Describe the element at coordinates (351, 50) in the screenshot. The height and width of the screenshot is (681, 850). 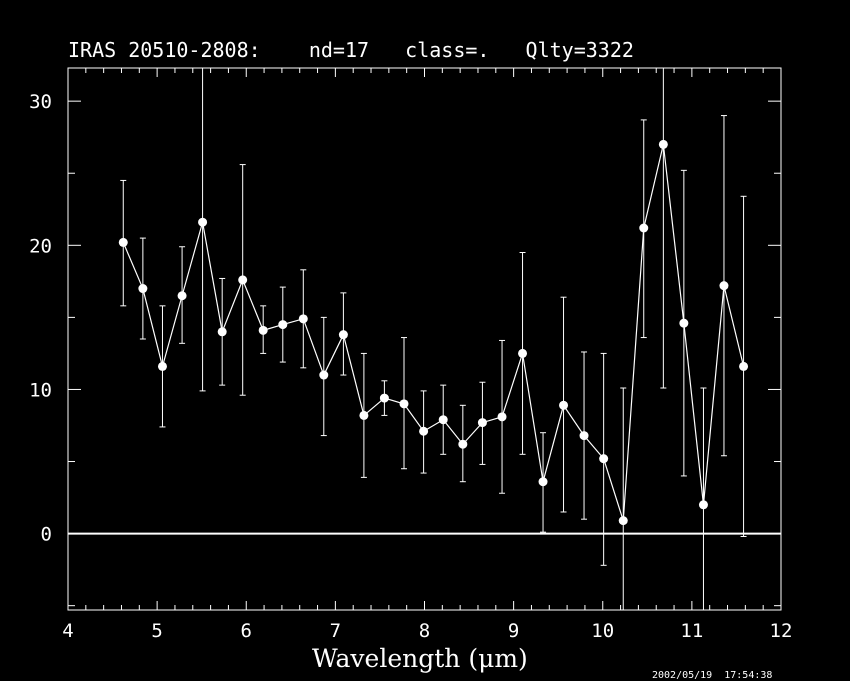
I see `chart-title: IRAS 20510-2808: nd=17 class=. Qlty=3322` at that location.